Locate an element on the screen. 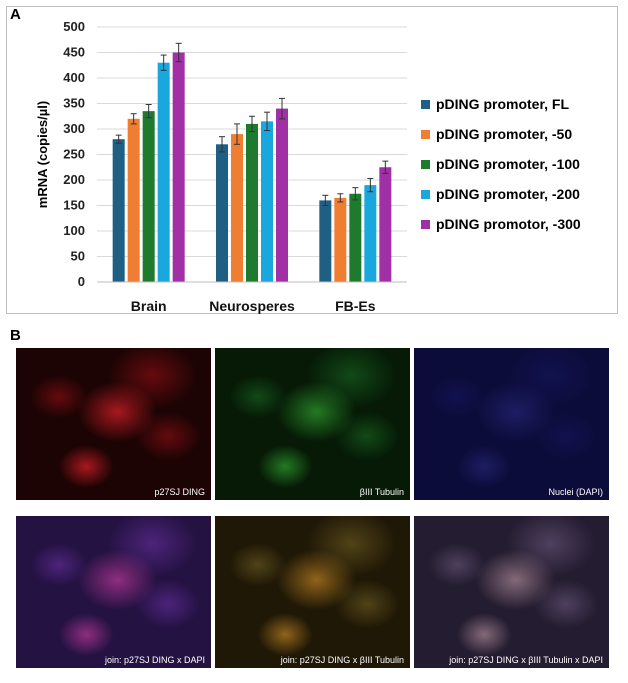 Image resolution: width=628 pixels, height=683 pixels. x-tick-label: Neurosperes is located at coordinates (252, 306).